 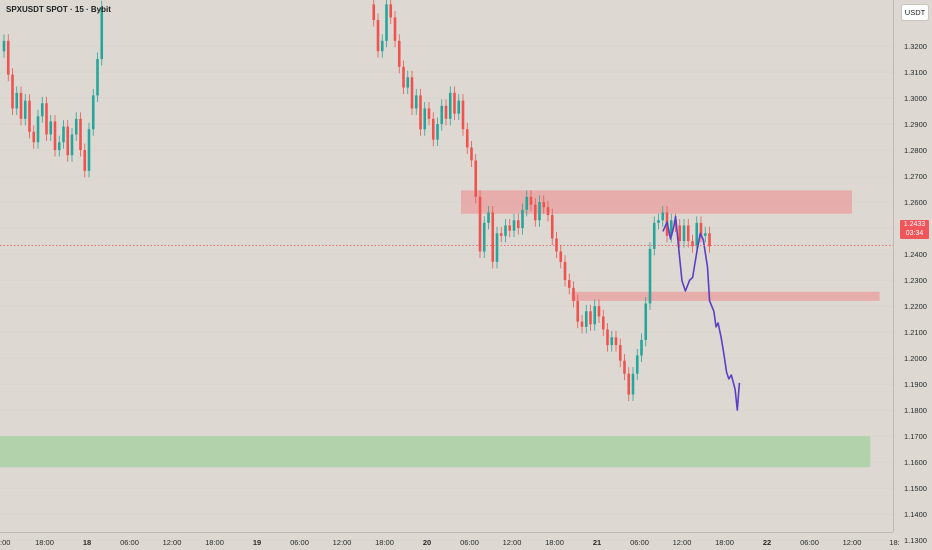 What do you see at coordinates (915, 124) in the screenshot?
I see `price-tick-label: 1.2900` at bounding box center [915, 124].